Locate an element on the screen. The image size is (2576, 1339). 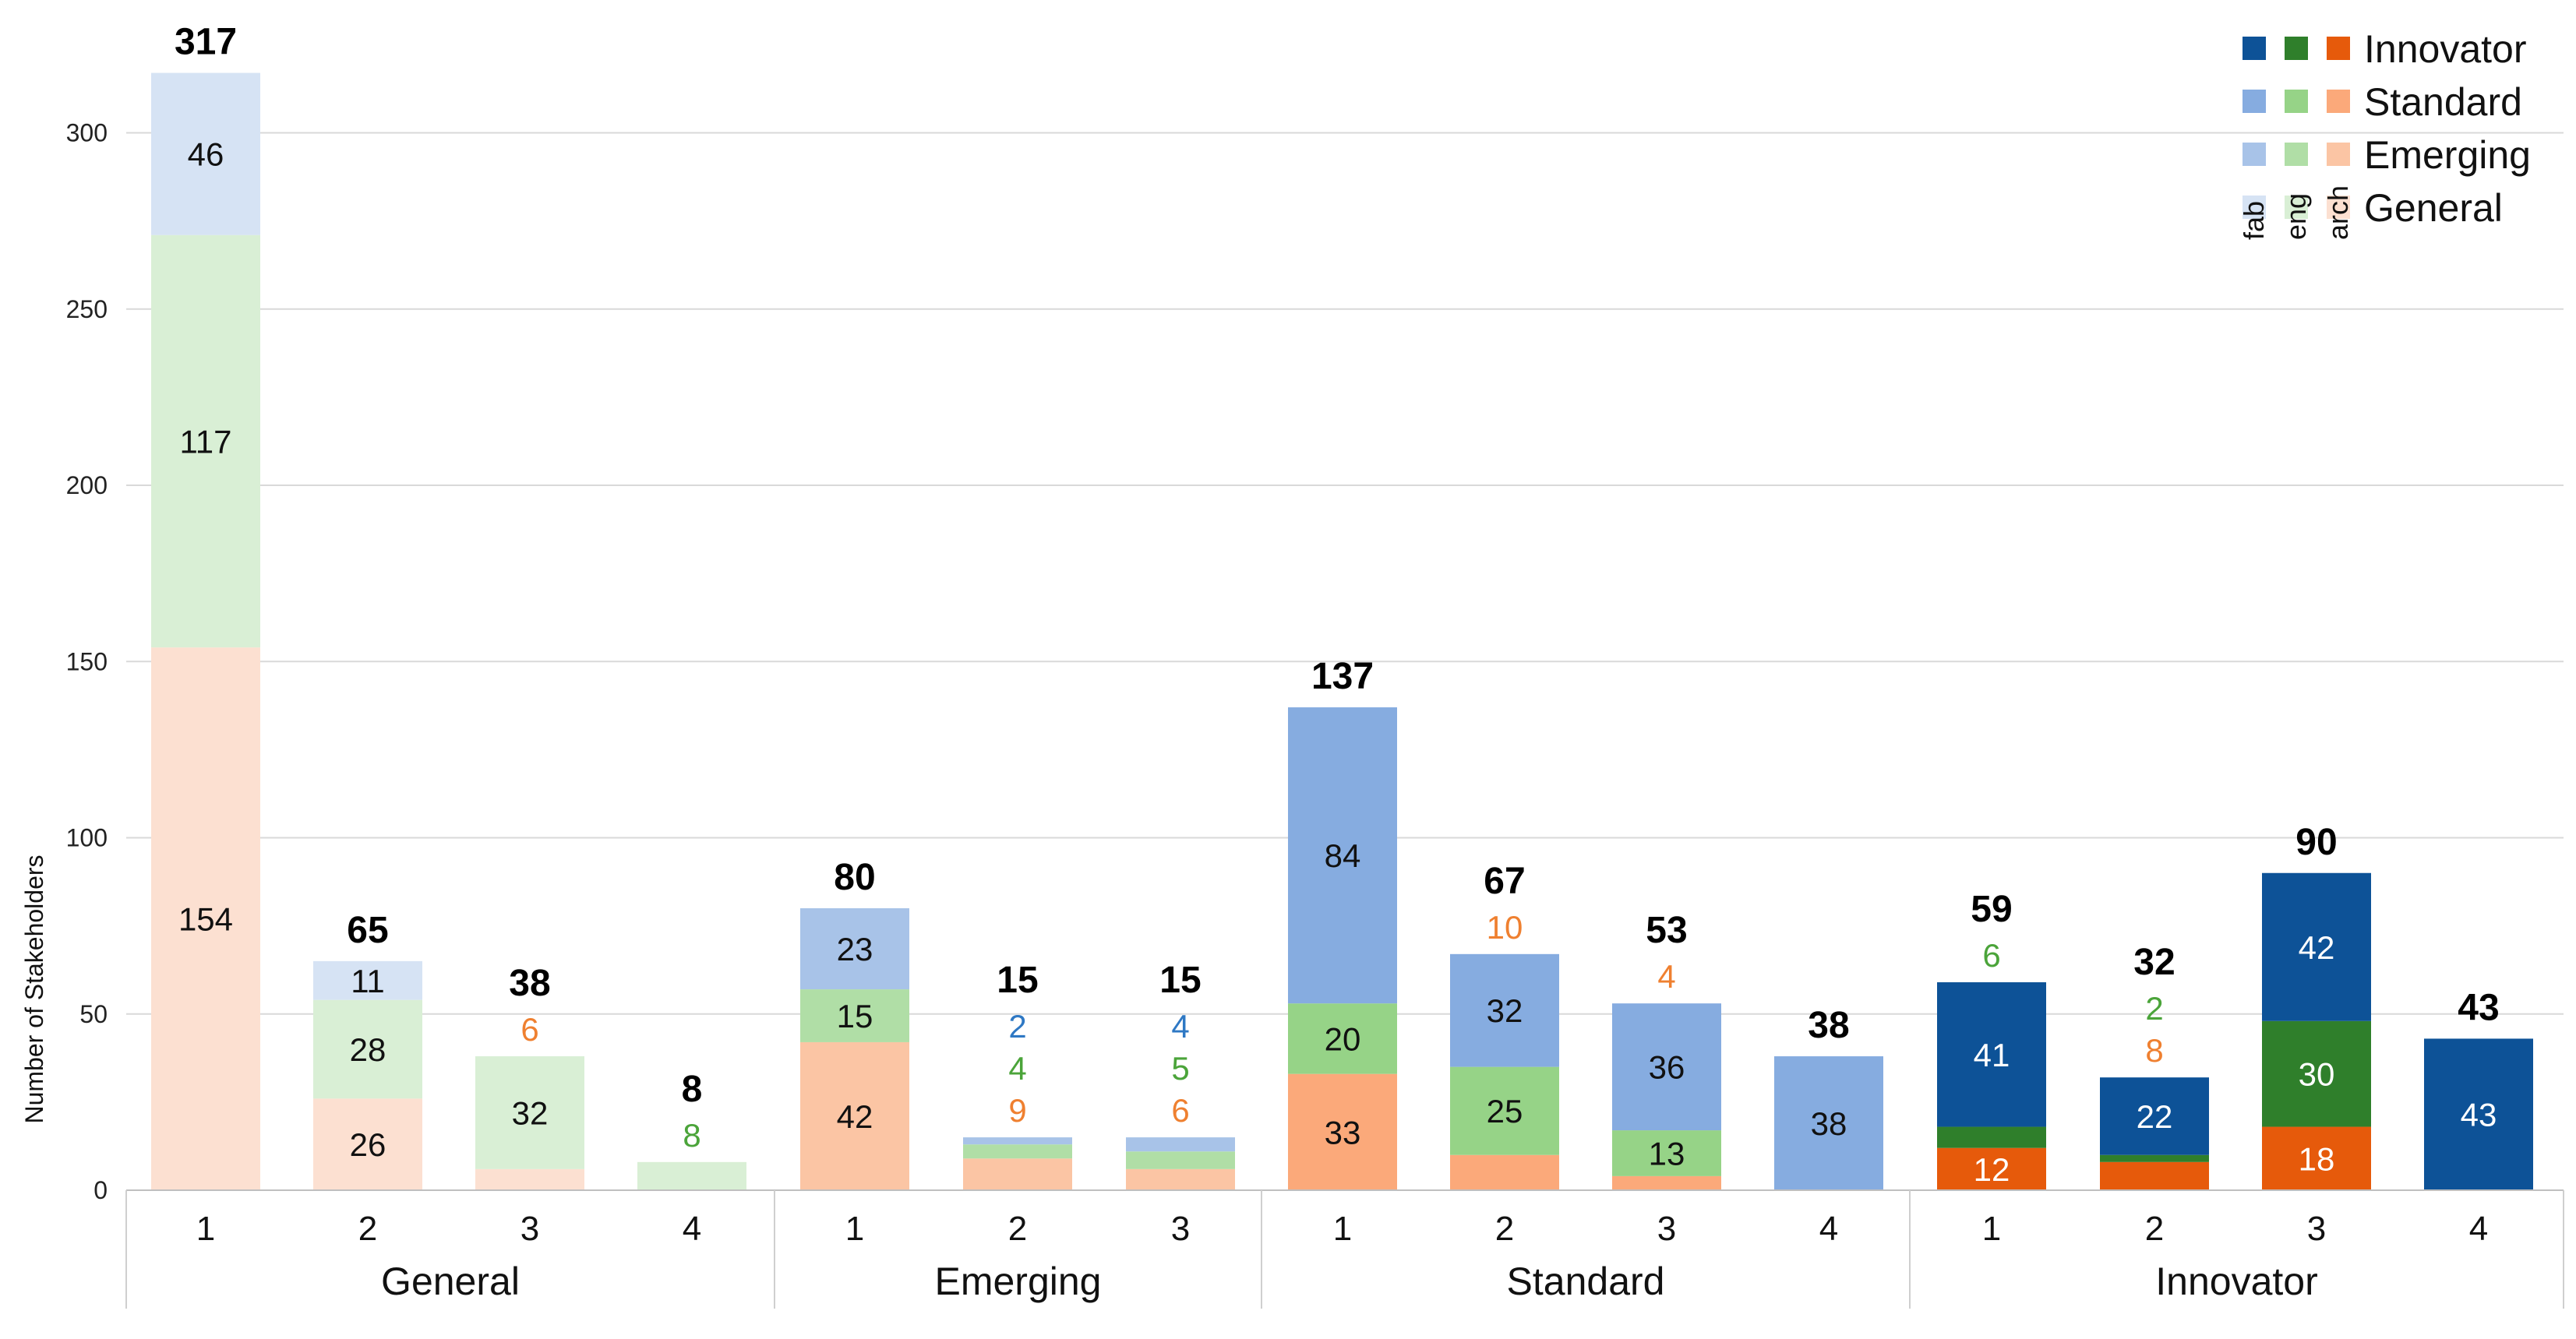
data-label-eng: 13 is located at coordinates (1667, 1153).